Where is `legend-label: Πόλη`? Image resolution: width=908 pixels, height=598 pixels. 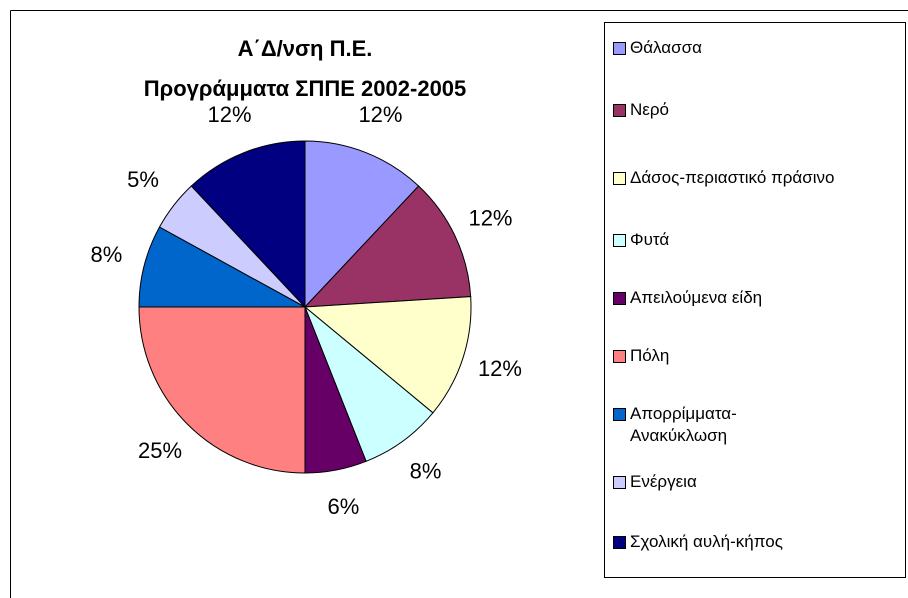 legend-label: Πόλη is located at coordinates (650, 355).